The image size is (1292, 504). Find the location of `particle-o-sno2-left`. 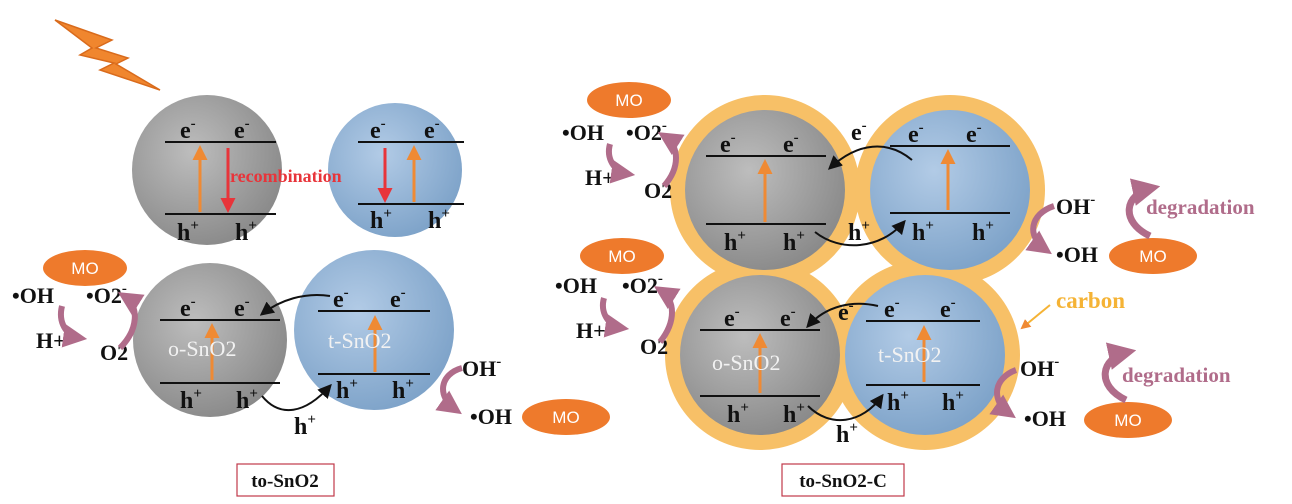

particle-o-sno2-left is located at coordinates (210, 340).